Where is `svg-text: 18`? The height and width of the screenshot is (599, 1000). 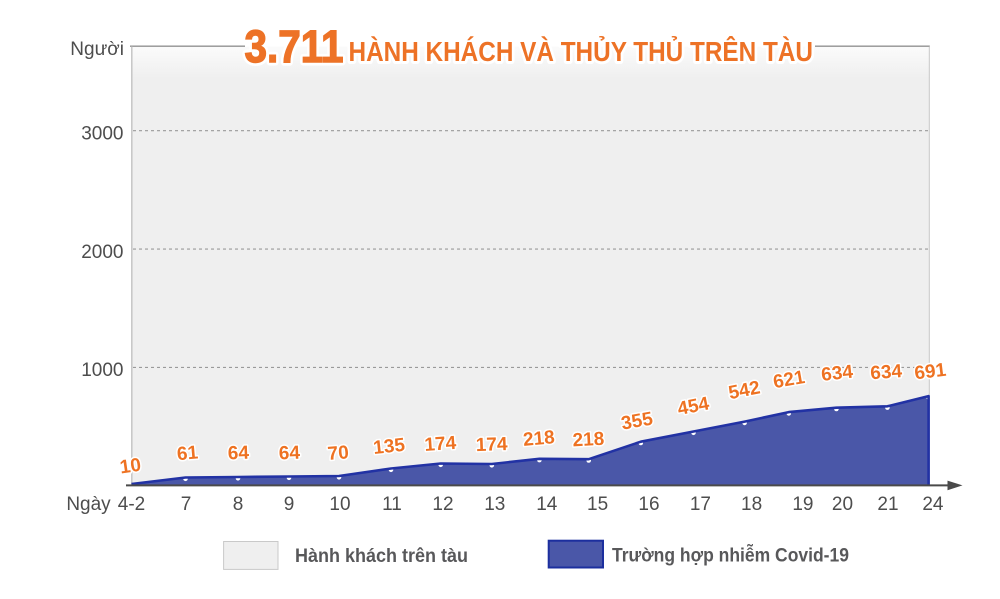
svg-text: 18 is located at coordinates (751, 504).